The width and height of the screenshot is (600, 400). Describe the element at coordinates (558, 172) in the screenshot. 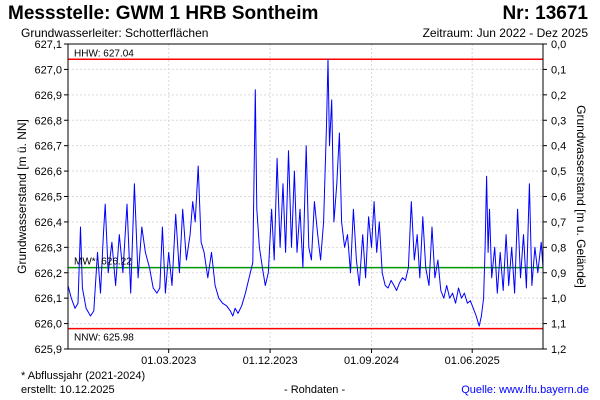

I see `y-tick-label-right: 0,5` at that location.